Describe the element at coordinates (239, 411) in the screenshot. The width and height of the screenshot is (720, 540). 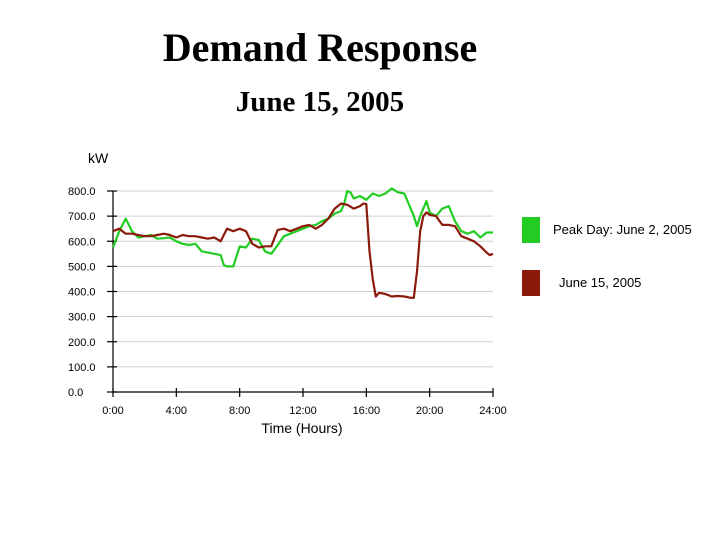
I see `x-tick-label: 8:00` at that location.